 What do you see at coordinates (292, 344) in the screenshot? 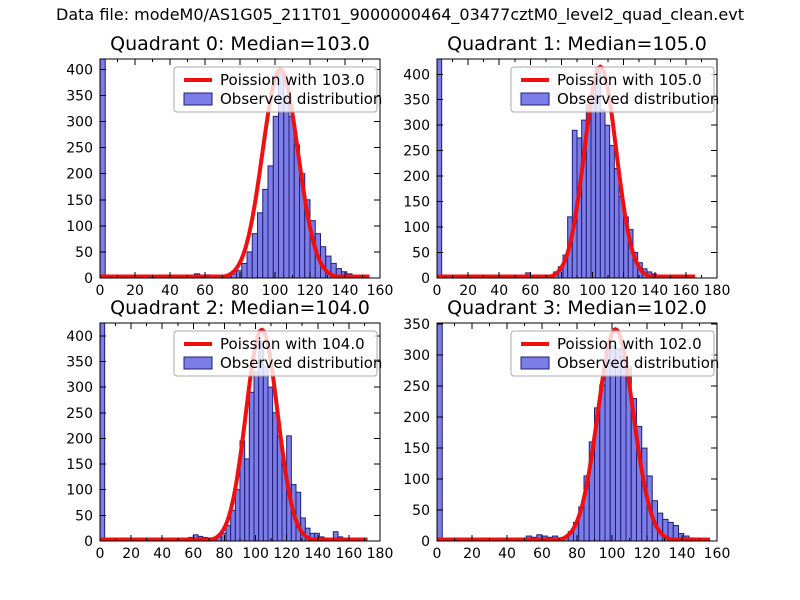
I see `legend-label-fit: Poission with 104.0` at bounding box center [292, 344].